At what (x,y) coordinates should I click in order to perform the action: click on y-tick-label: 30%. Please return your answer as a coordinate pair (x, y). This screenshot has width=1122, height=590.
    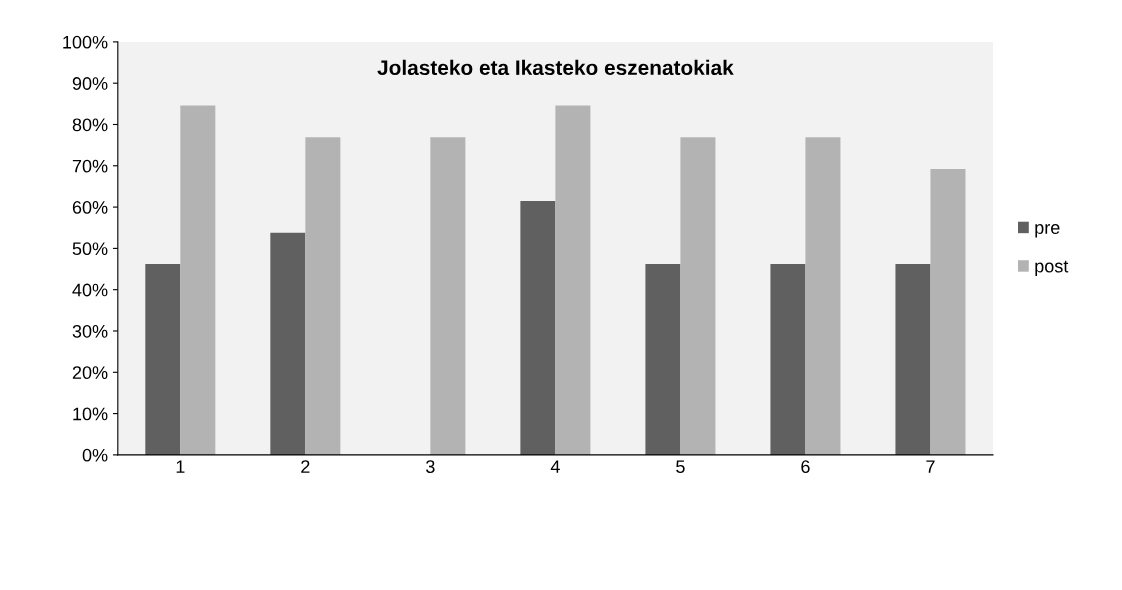
    Looking at the image, I should click on (90, 331).